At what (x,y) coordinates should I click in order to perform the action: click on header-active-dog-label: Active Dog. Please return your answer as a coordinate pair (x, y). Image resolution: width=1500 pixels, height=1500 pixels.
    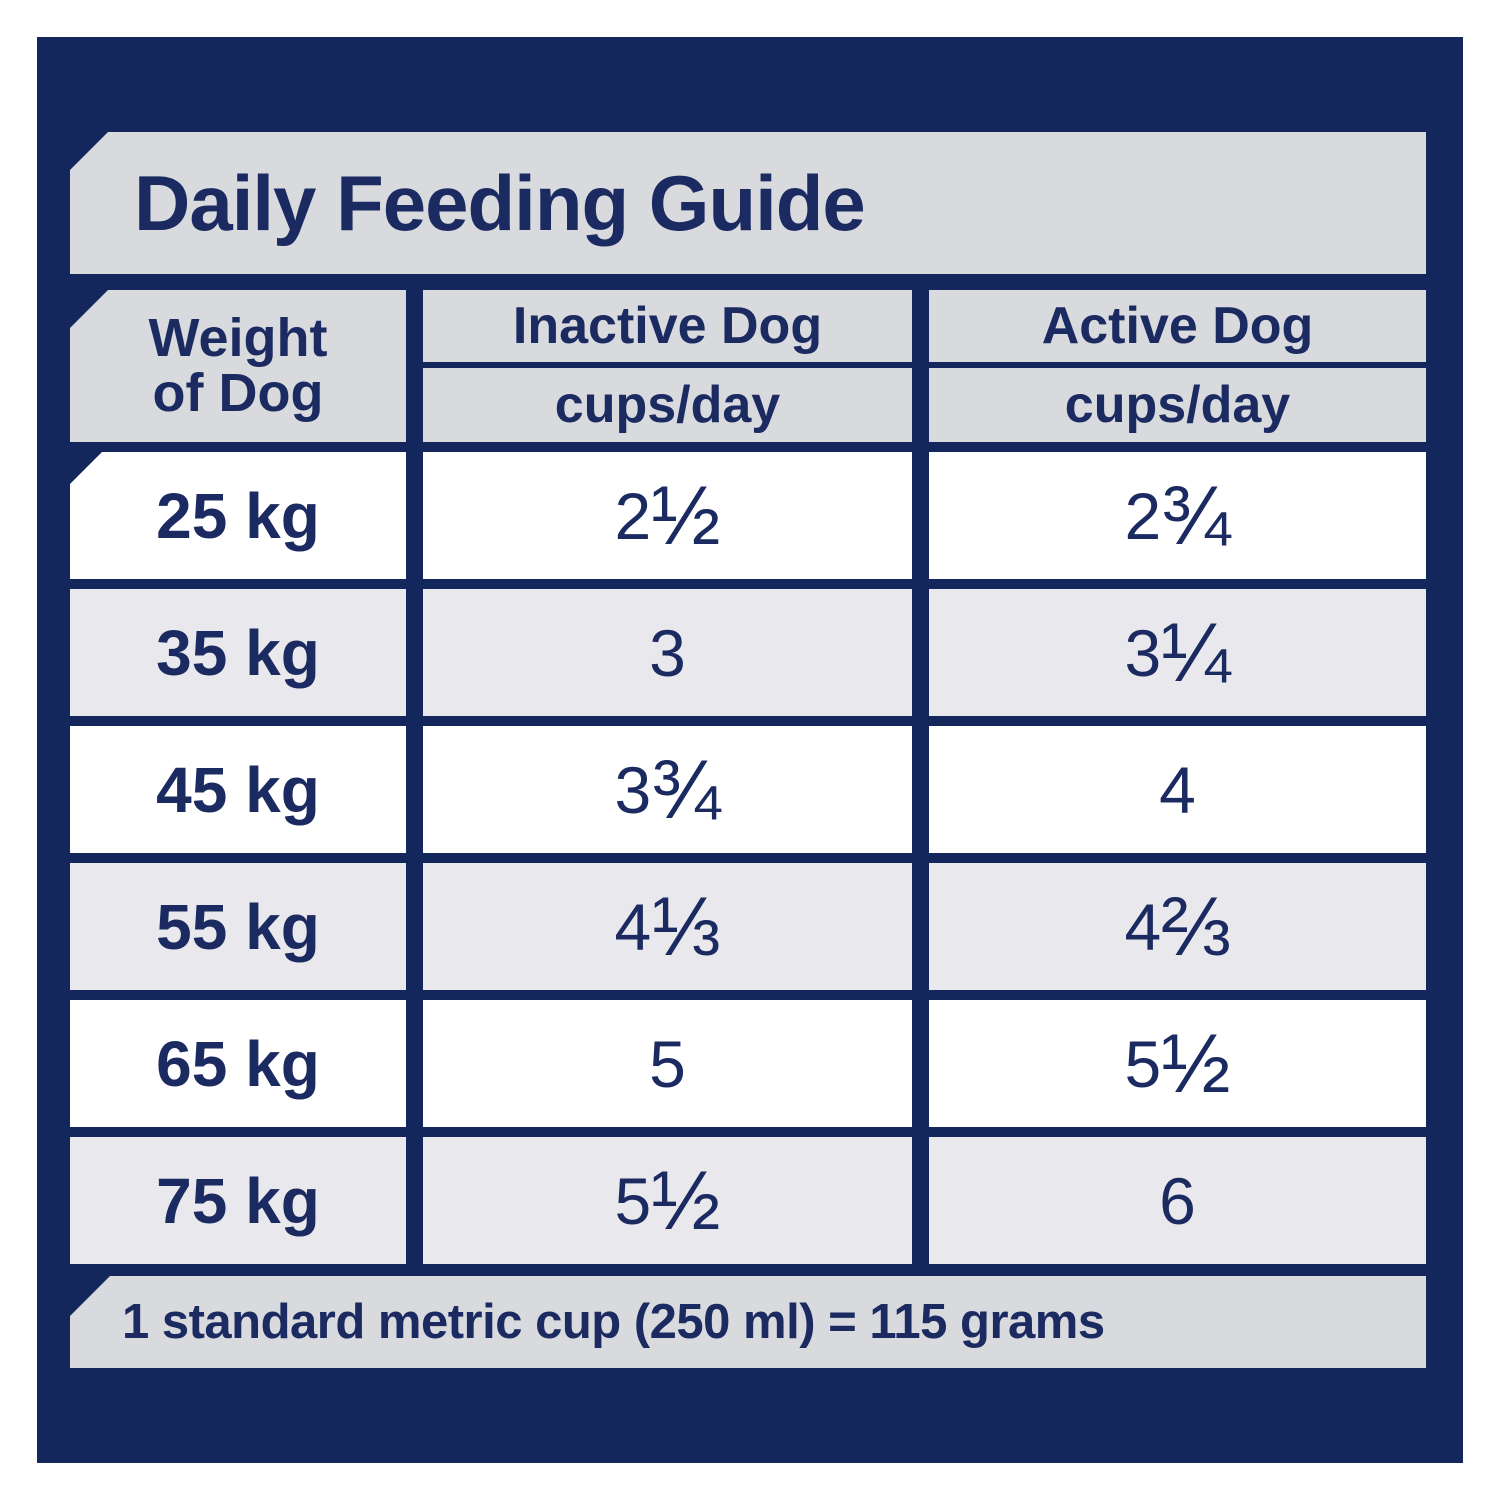
    Looking at the image, I should click on (1177, 326).